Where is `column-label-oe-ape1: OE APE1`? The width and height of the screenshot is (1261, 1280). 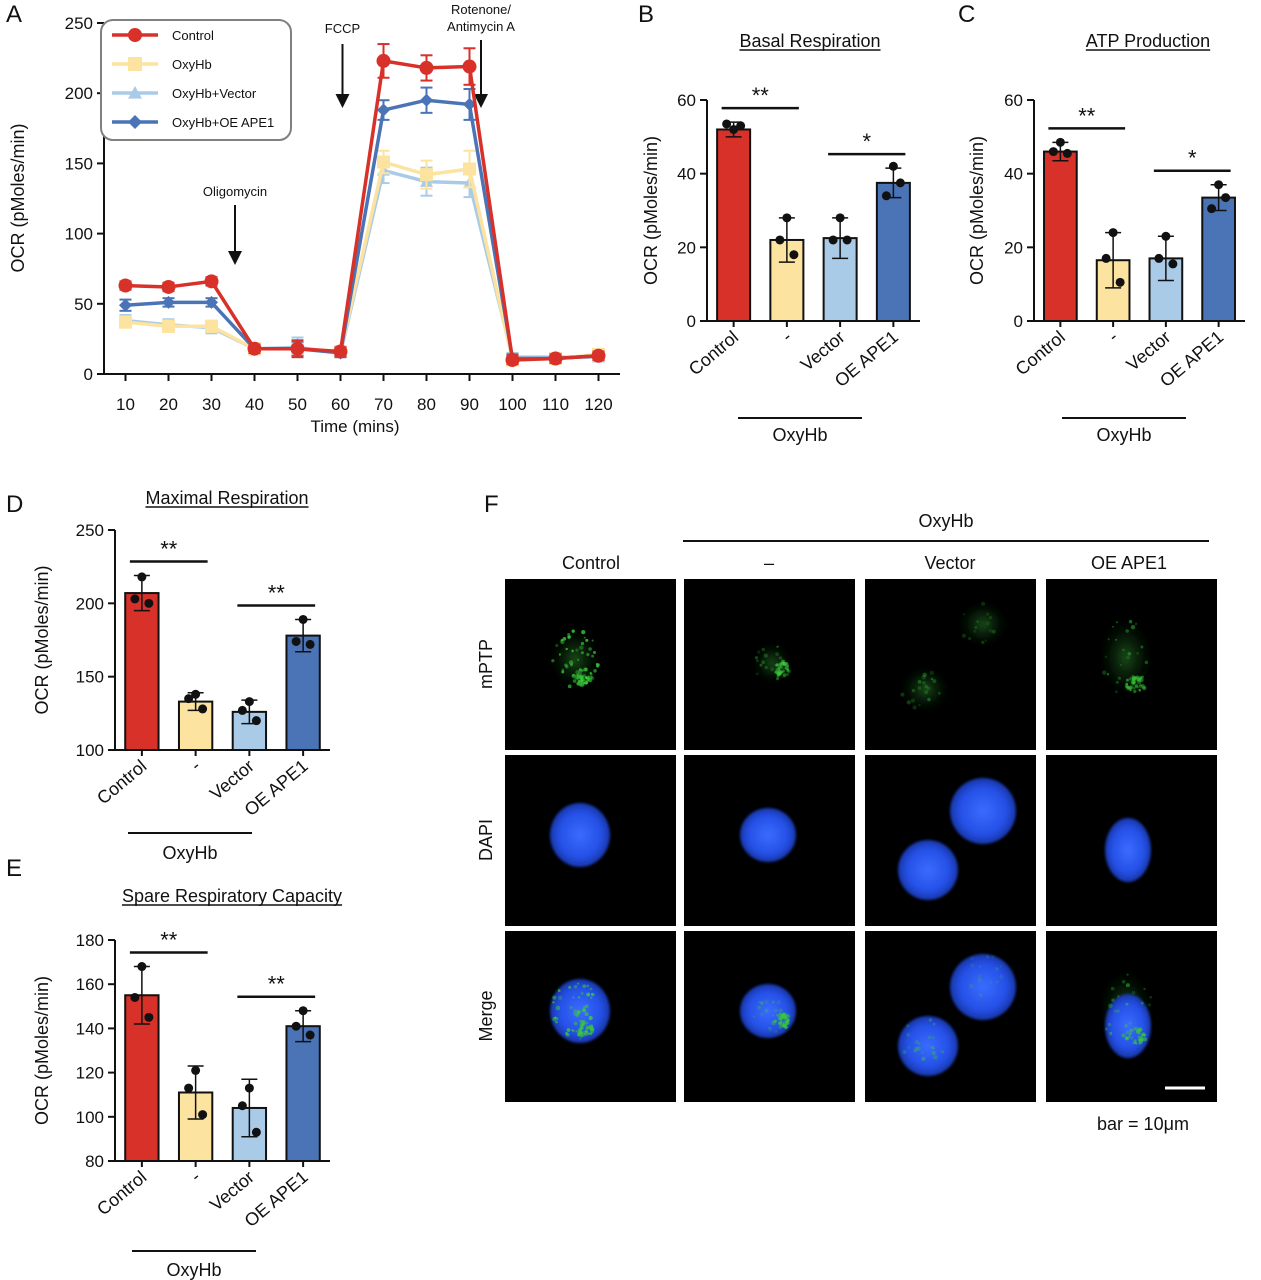
column-label-oe-ape1: OE APE1 is located at coordinates (1129, 563).